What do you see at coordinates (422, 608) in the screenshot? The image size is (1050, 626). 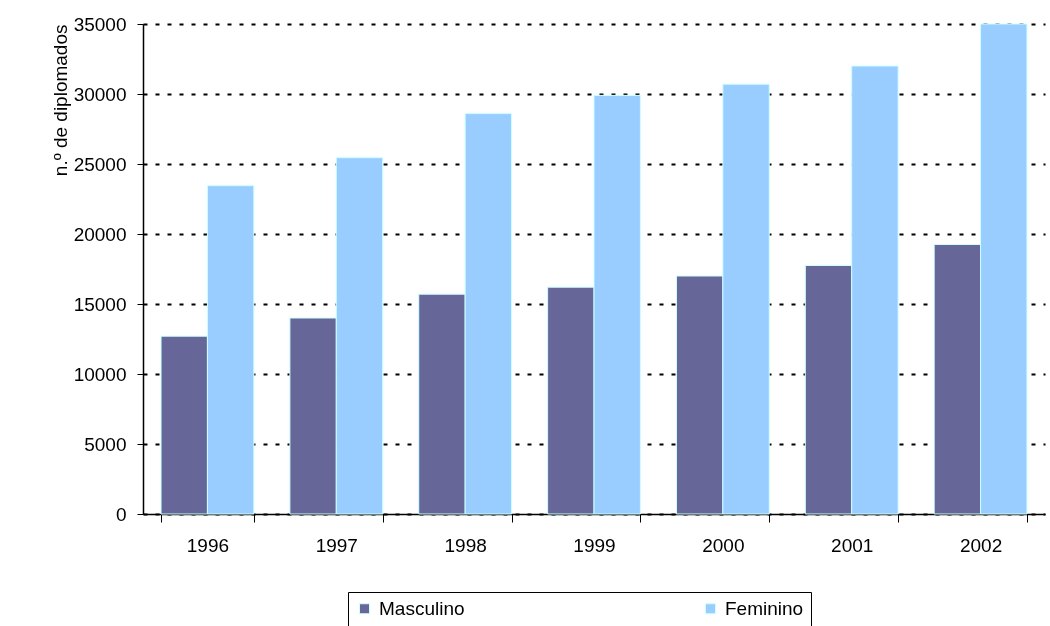 I see `legend-label: Masculino` at bounding box center [422, 608].